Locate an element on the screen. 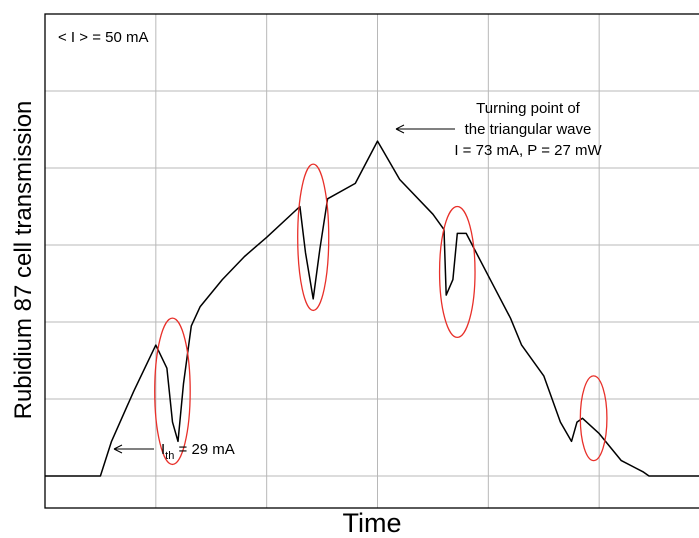 The image size is (699, 538). threshold-arrow is located at coordinates (133, 449).